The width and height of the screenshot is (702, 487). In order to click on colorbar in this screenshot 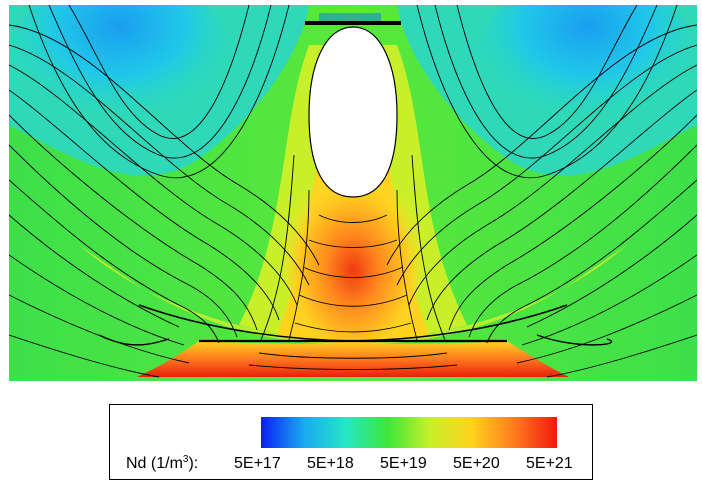, I will do `click(409, 432)`.